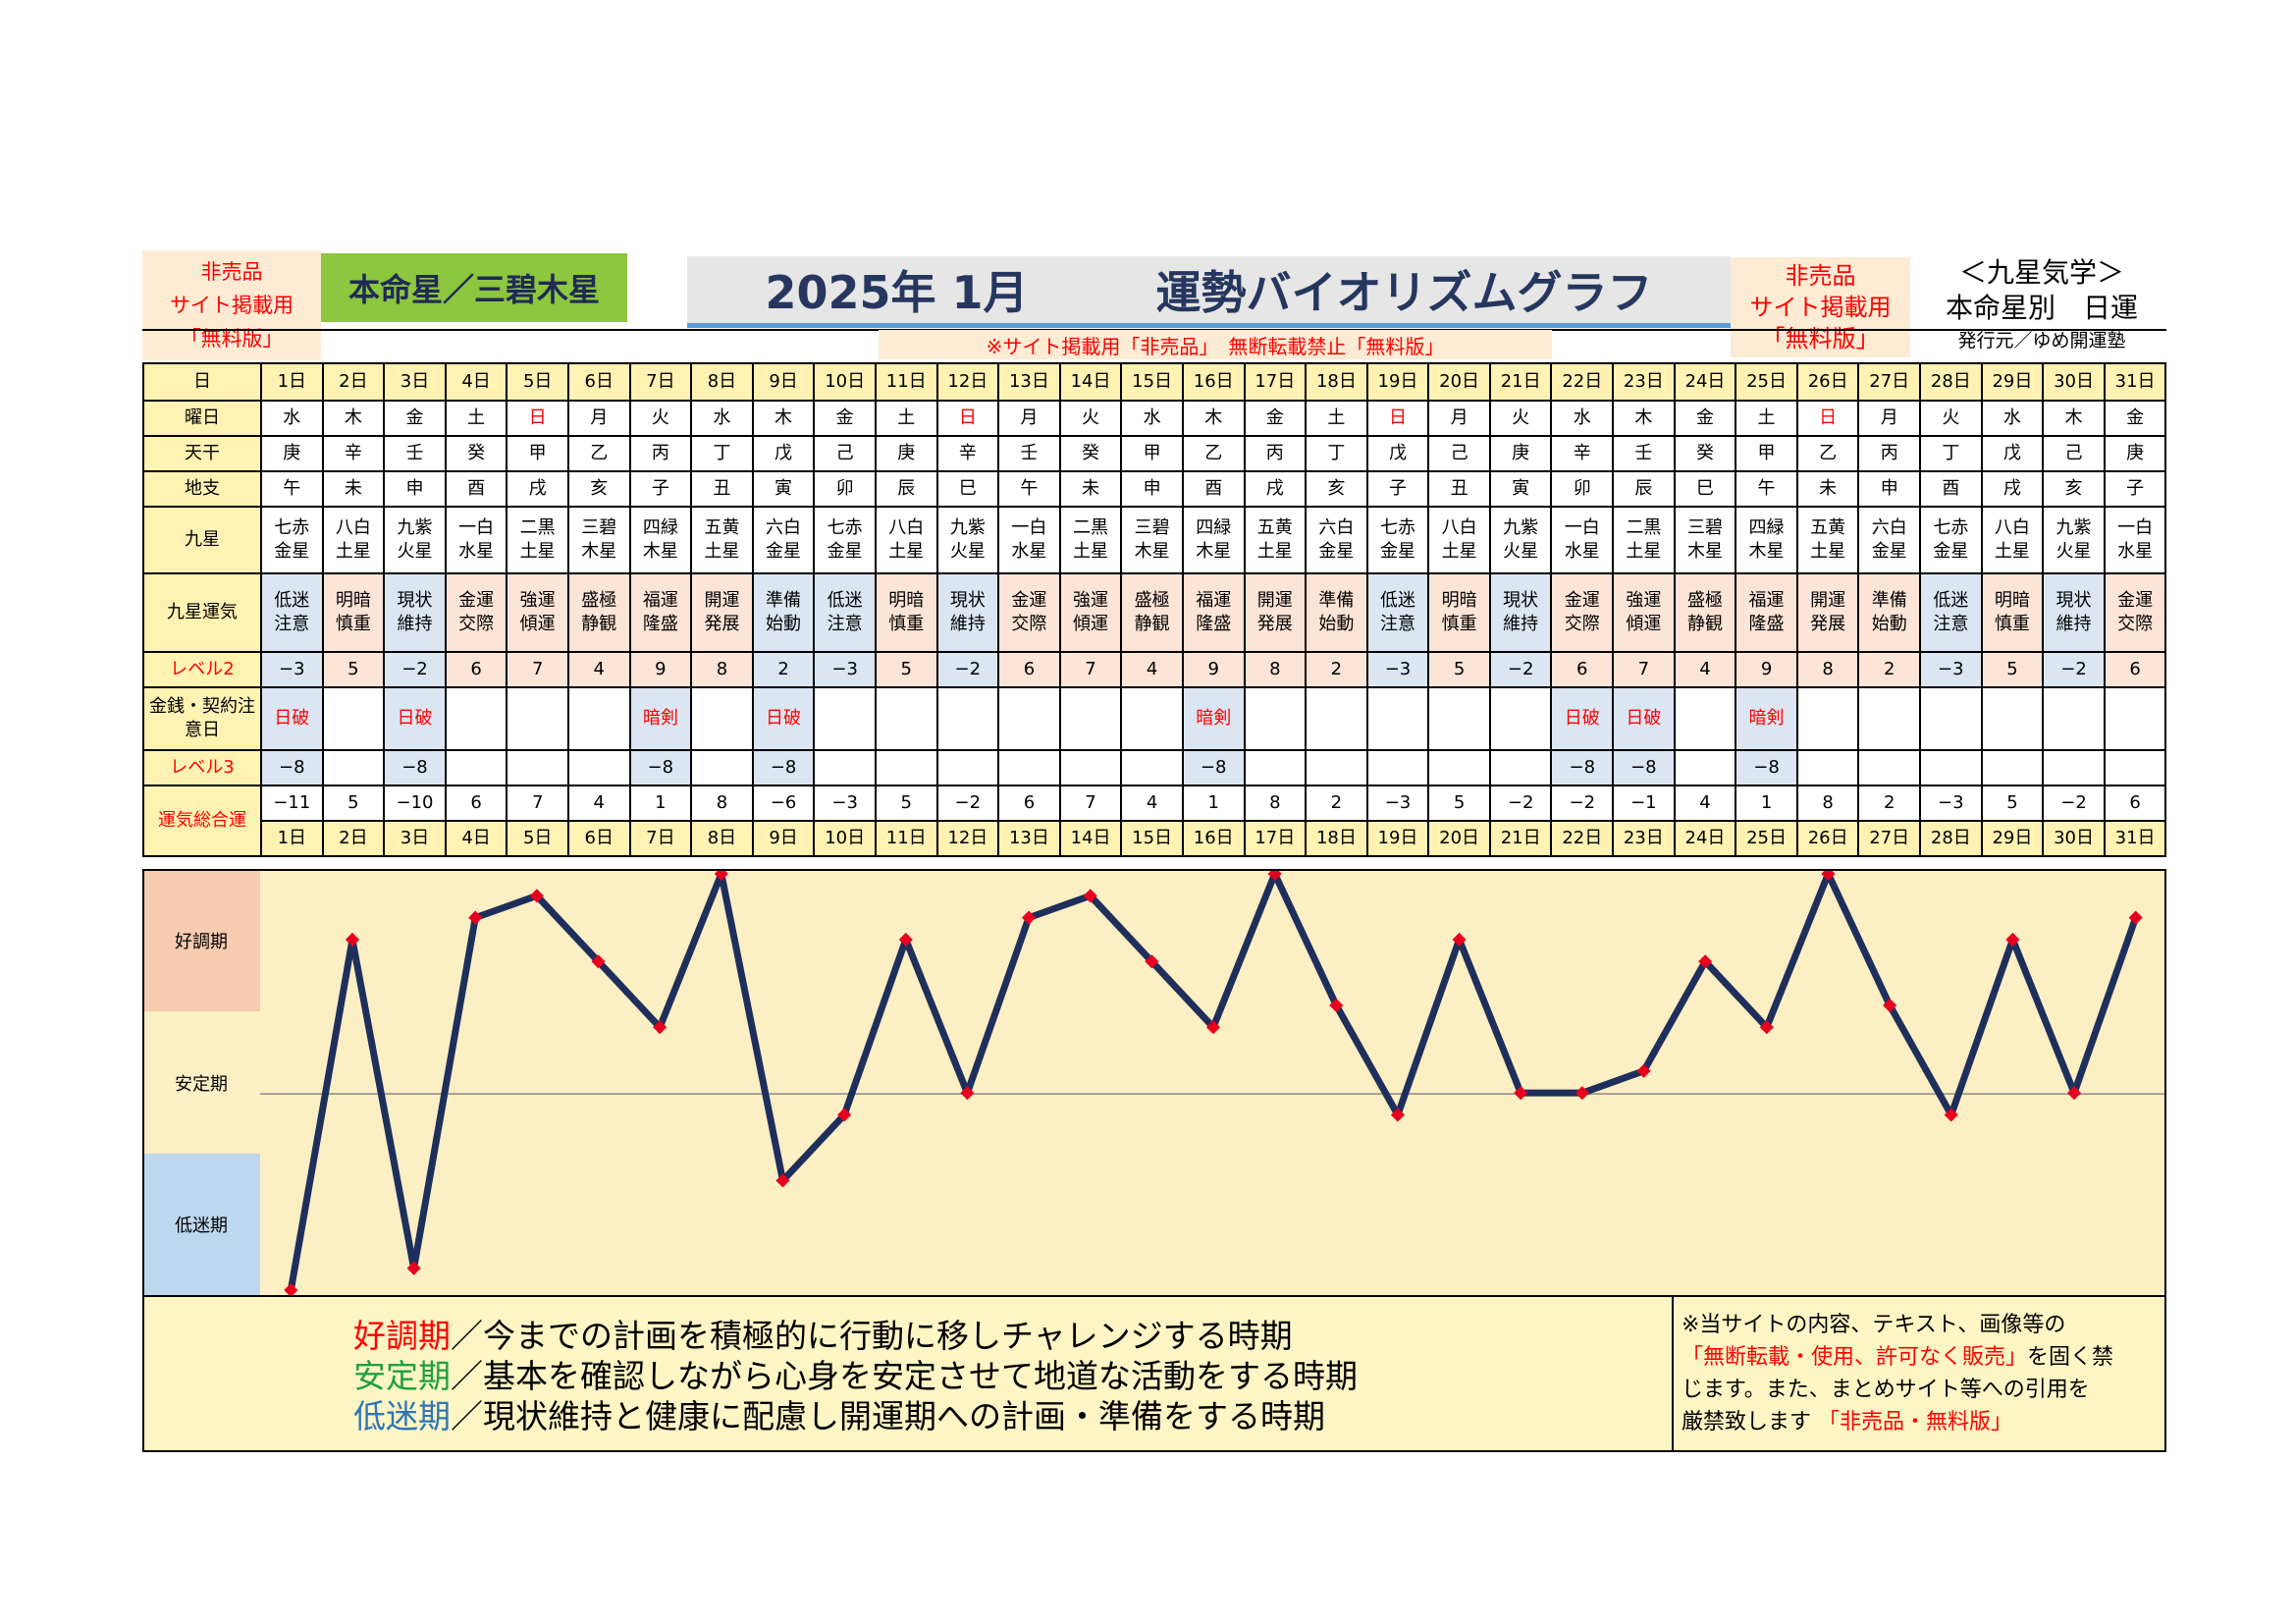 Image resolution: width=2296 pixels, height=1624 pixels. What do you see at coordinates (1766, 612) in the screenshot?
I see `kyusei-unki-cell: 福運 隆盛` at bounding box center [1766, 612].